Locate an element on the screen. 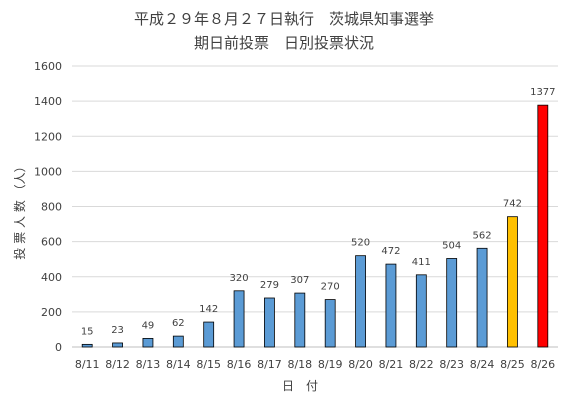 This screenshot has width=568, height=413. data-label: 279 is located at coordinates (269, 285).